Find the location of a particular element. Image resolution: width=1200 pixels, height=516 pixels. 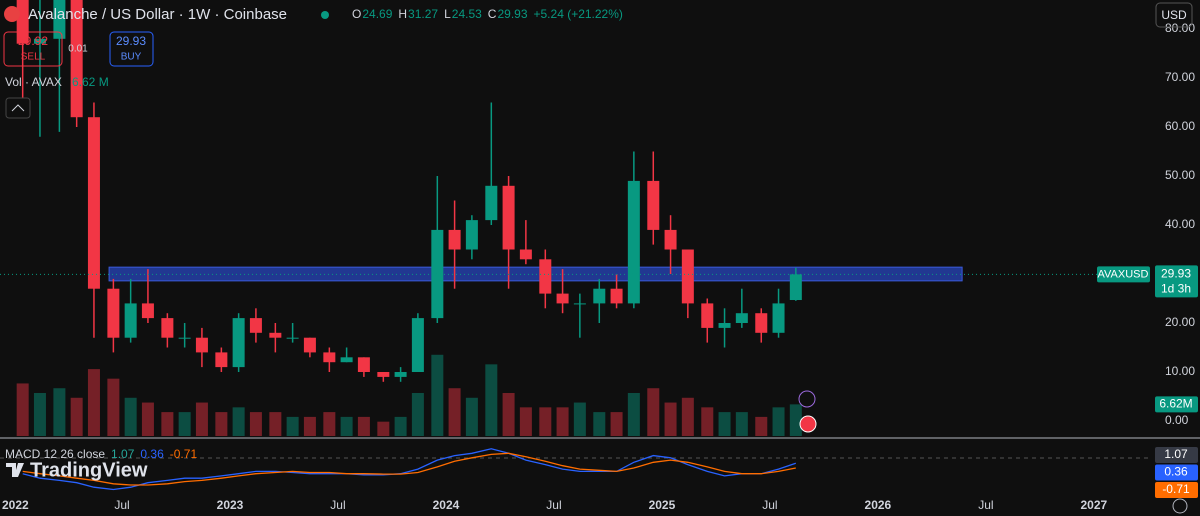

macd-pane: MACD 12 26 close 1.07 0.36 -0.71 is located at coordinates (401, 469).